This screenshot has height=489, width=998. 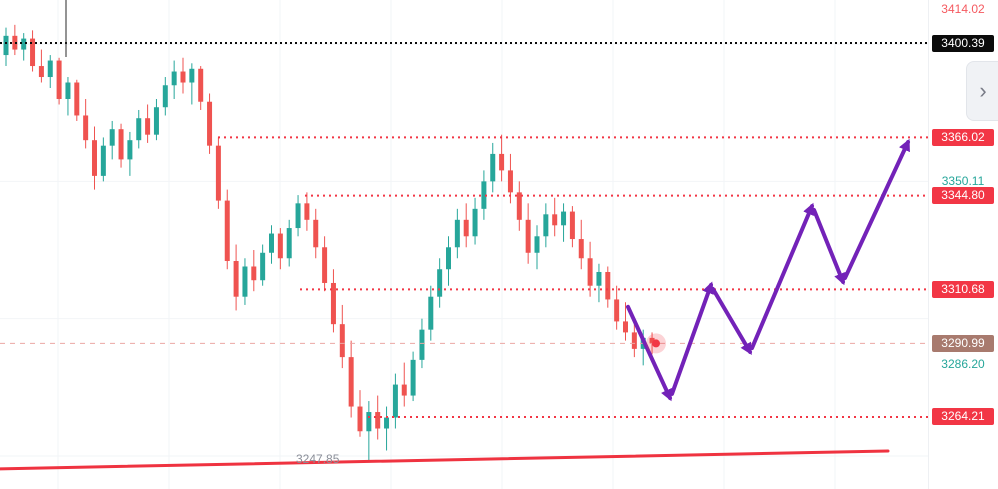 I want to click on trend-line, so click(x=445, y=460).